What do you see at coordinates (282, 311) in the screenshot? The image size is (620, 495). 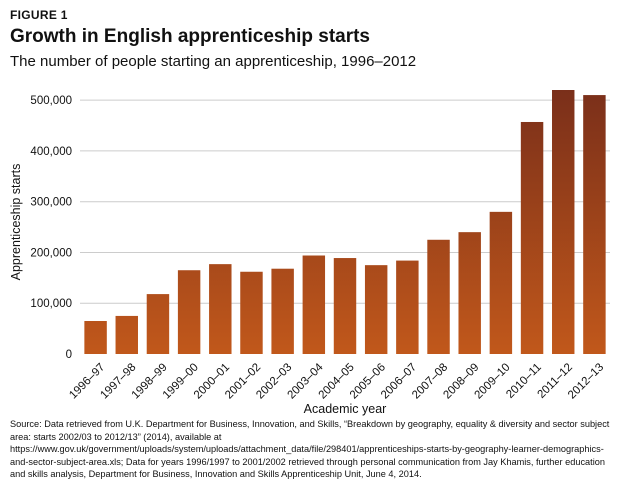 I see `bar-2002–03` at bounding box center [282, 311].